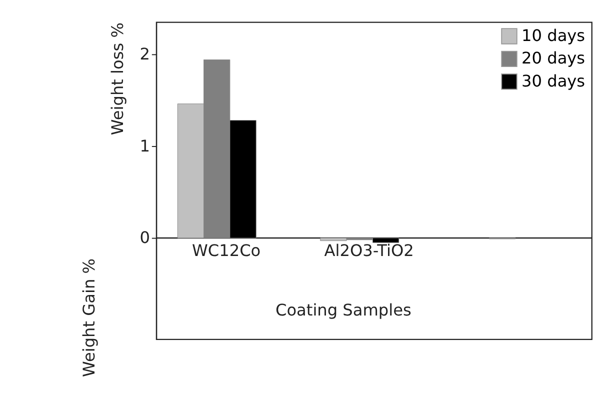 The width and height of the screenshot is (602, 409). Describe the element at coordinates (117, 79) in the screenshot. I see `y-axis-title: Weight loss %` at that location.